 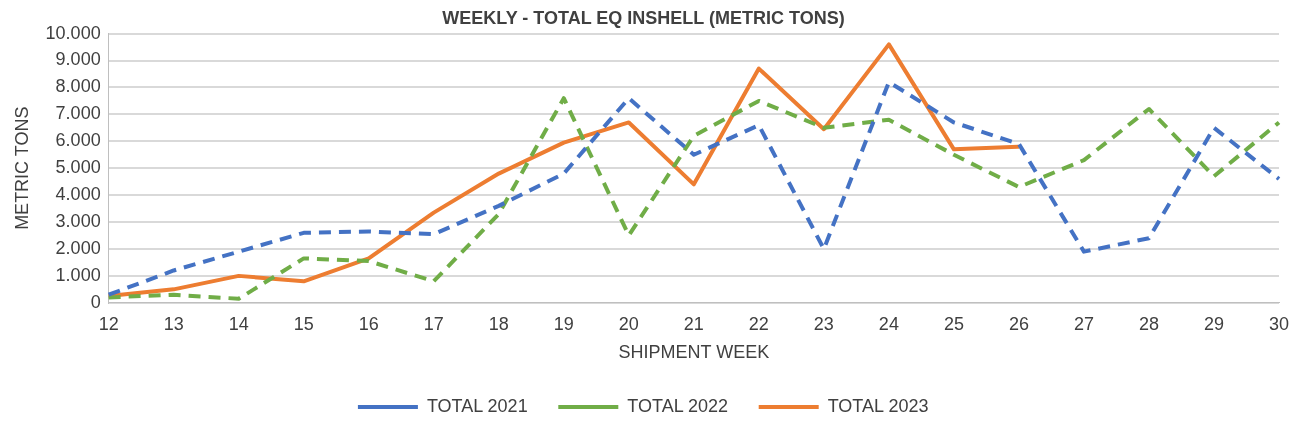 What do you see at coordinates (1213, 323) in the screenshot?
I see `x-tick-label: 29` at bounding box center [1213, 323].